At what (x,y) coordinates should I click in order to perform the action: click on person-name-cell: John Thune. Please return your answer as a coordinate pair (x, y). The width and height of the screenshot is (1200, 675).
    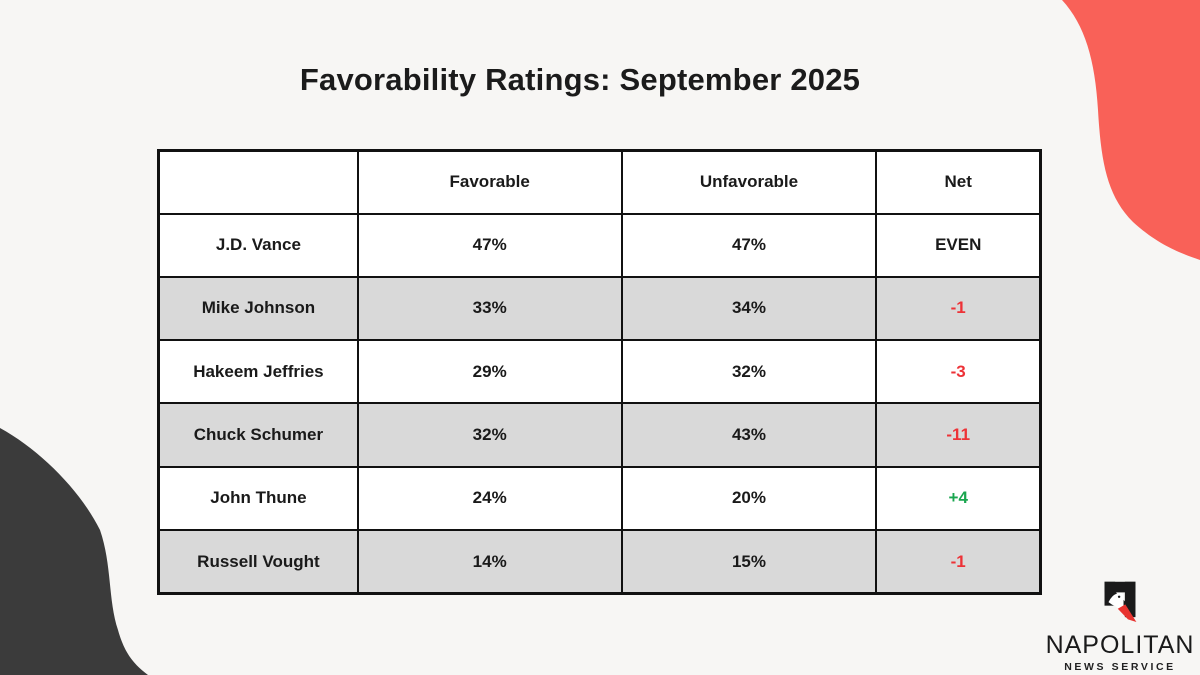
    Looking at the image, I should click on (258, 498).